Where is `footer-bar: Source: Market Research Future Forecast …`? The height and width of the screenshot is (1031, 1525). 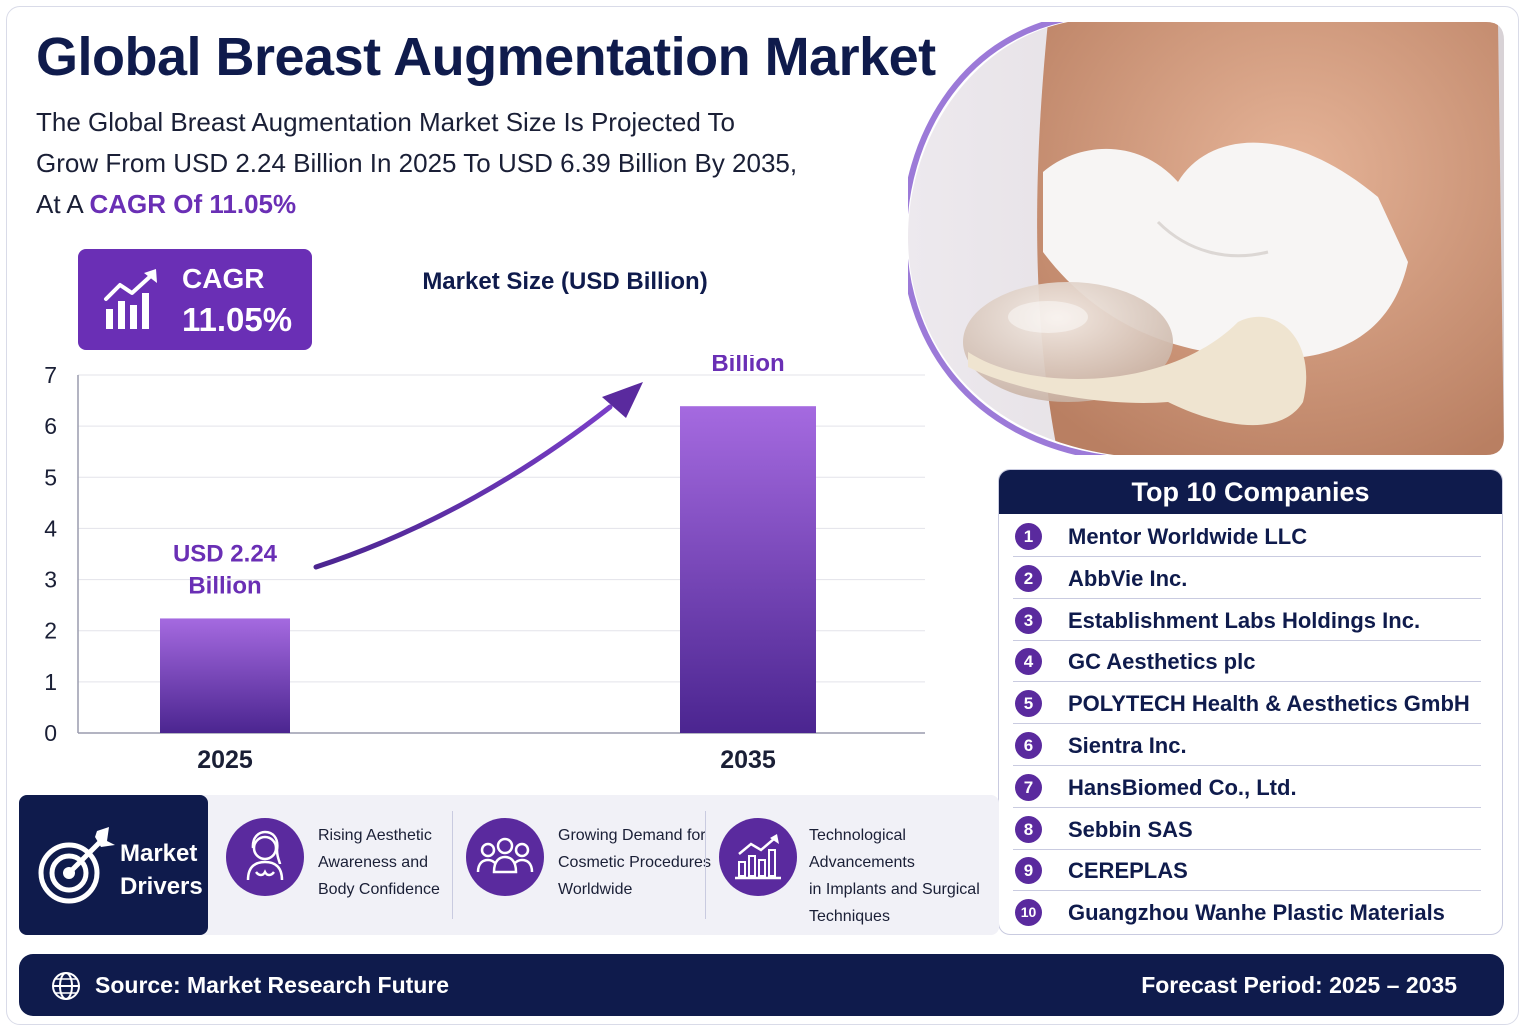
footer-bar: Source: Market Research Future Forecast … is located at coordinates (761, 985).